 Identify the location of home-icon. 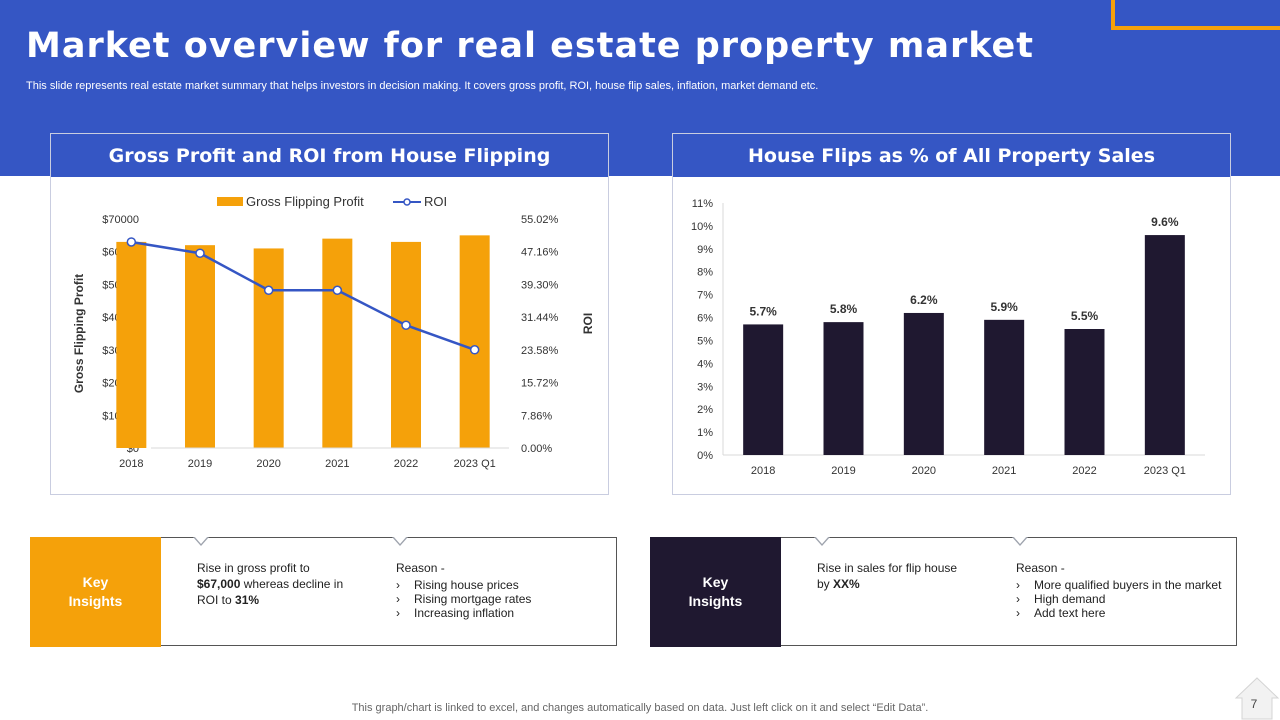
(1257, 698).